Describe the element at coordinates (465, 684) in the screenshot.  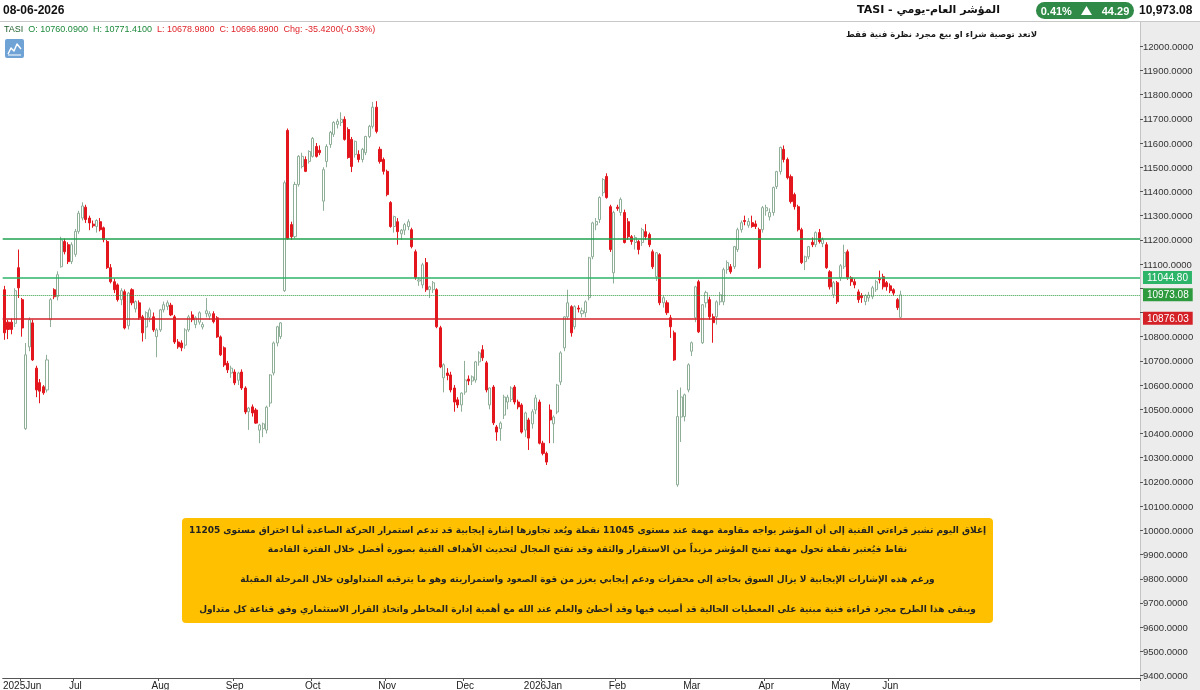
I see `x-tick-label: Dec` at that location.